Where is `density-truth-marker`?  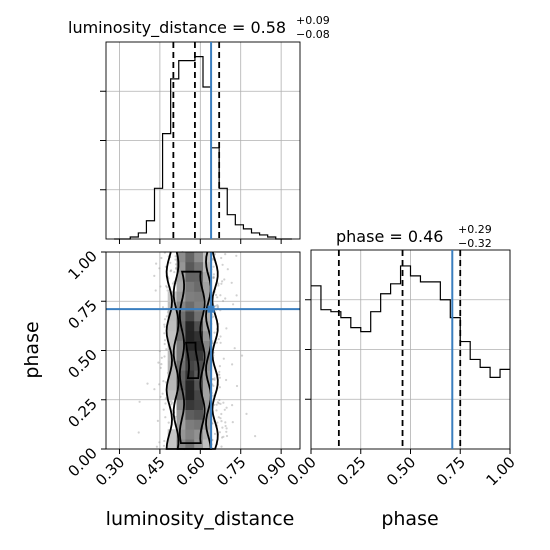
density-truth-marker is located at coordinates (211, 309).